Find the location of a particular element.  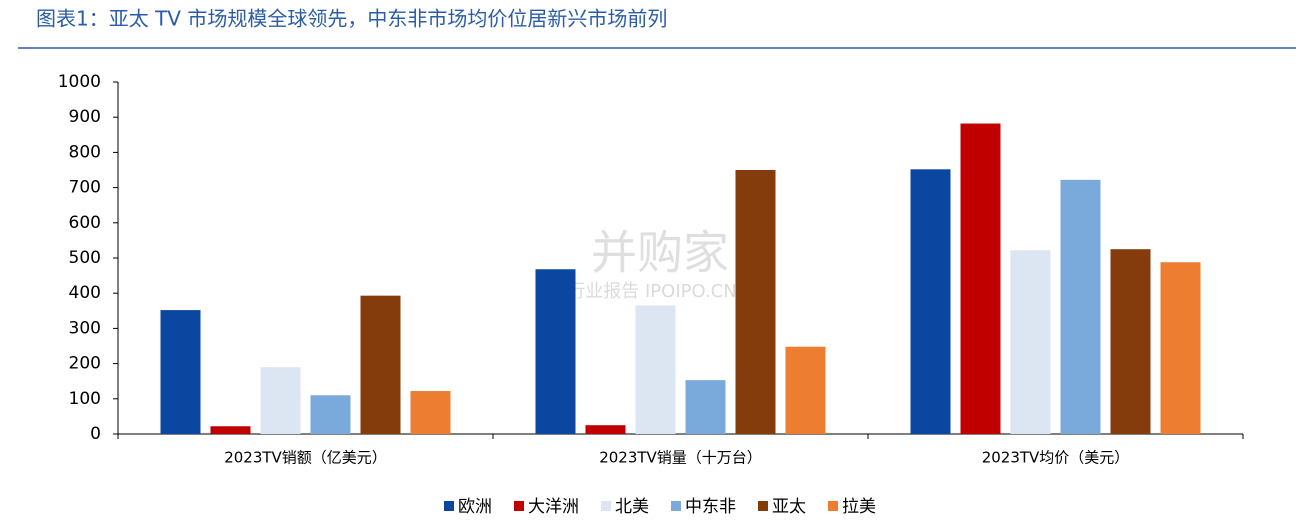

y-tick-label: 900 is located at coordinates (85, 117).